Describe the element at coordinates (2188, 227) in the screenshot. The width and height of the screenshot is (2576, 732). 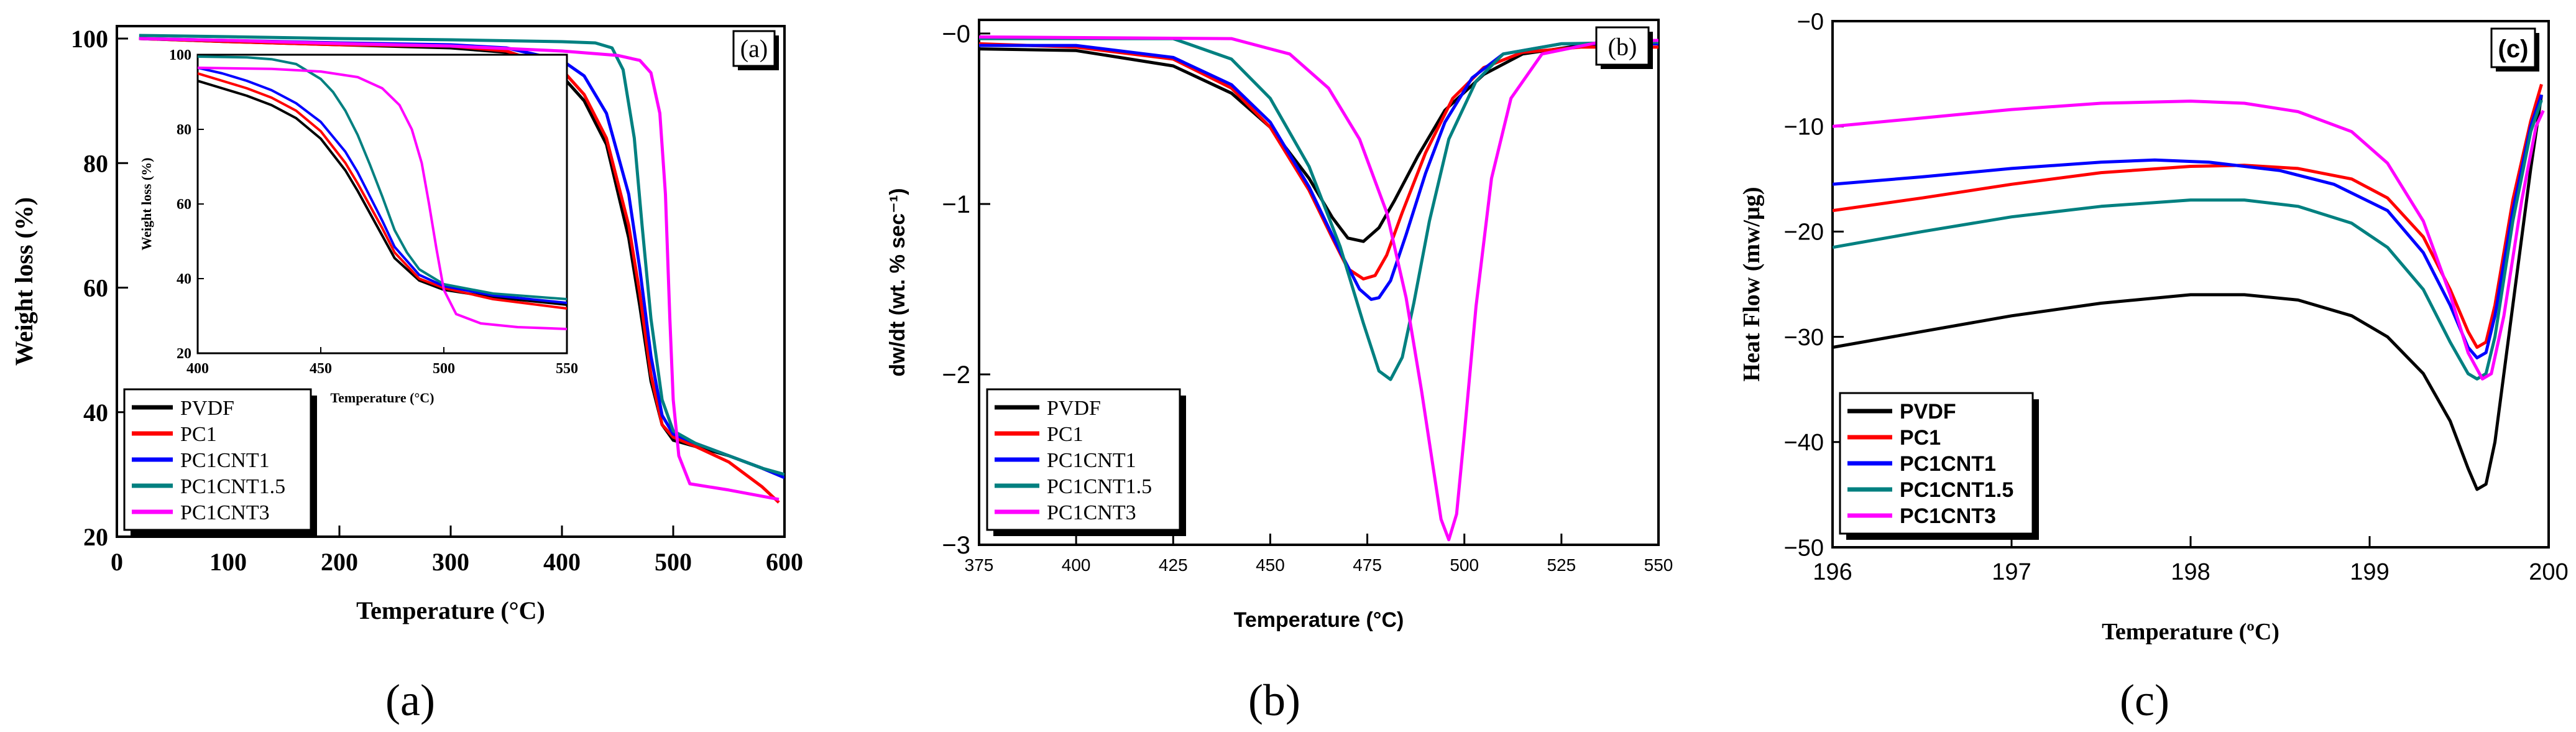
I see `panel-c-series-pc1cnt1` at that location.